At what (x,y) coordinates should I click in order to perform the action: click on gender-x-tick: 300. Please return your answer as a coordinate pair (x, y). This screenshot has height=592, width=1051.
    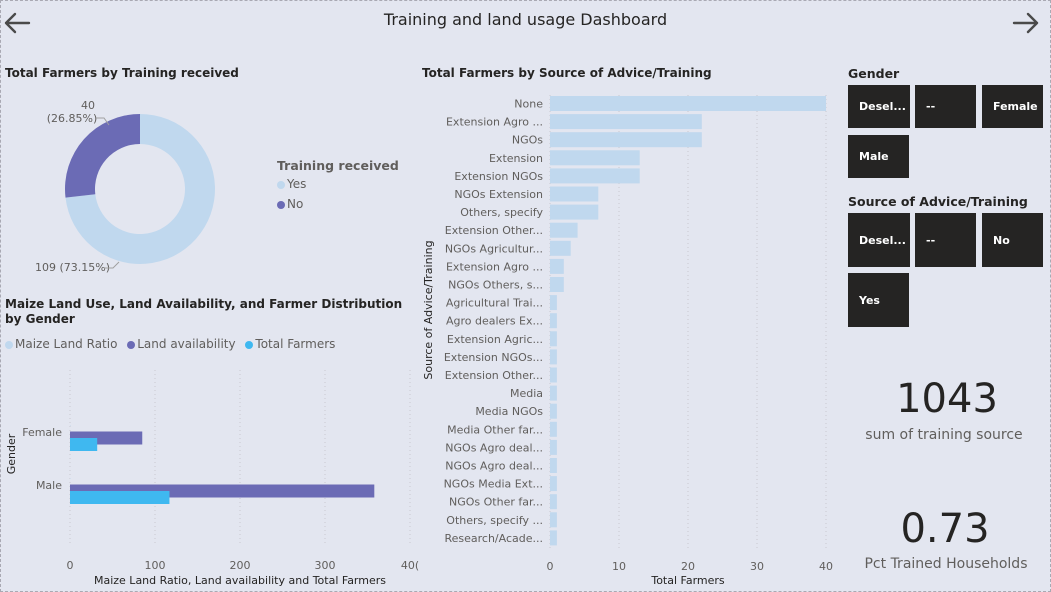
    Looking at the image, I should click on (325, 565).